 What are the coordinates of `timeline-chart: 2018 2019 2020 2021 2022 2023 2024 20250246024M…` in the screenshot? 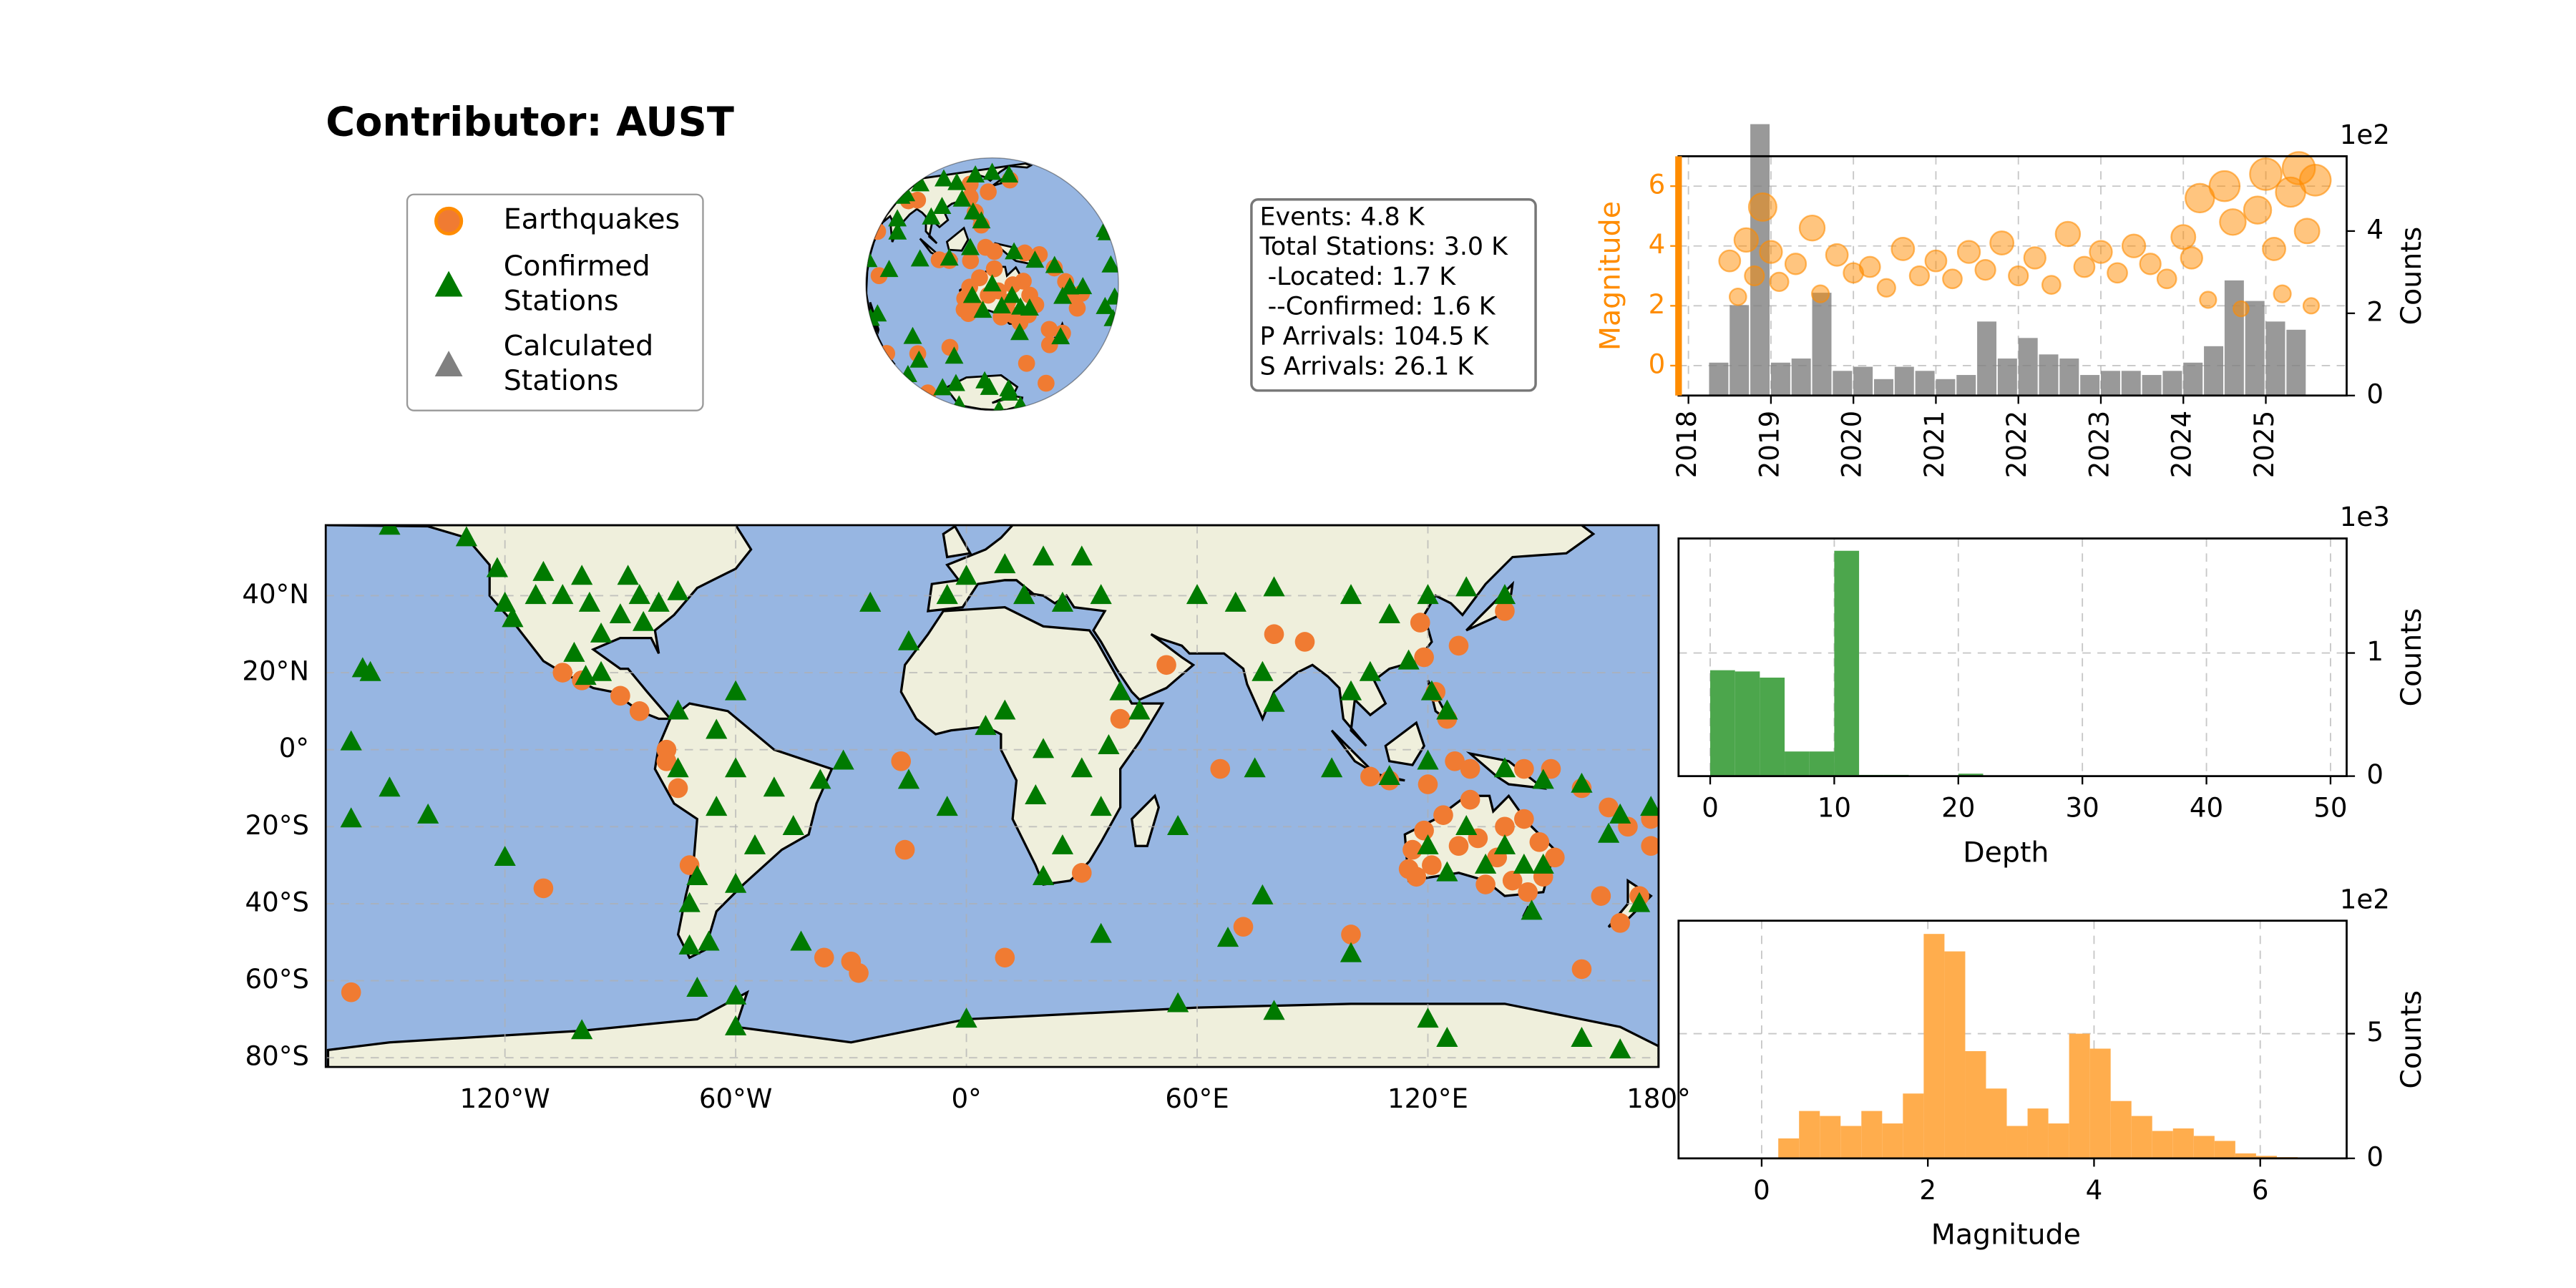 It's located at (2010, 298).